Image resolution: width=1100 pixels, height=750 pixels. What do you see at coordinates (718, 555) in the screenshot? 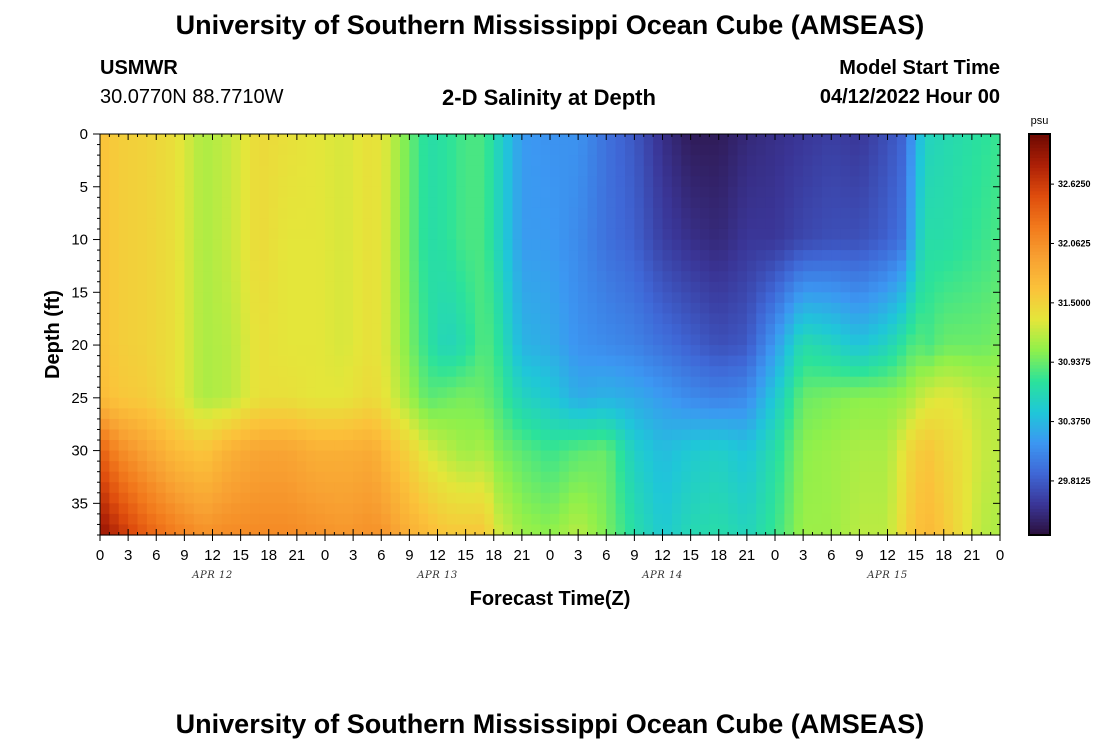
I see `x-tick-label: 18` at bounding box center [718, 555].